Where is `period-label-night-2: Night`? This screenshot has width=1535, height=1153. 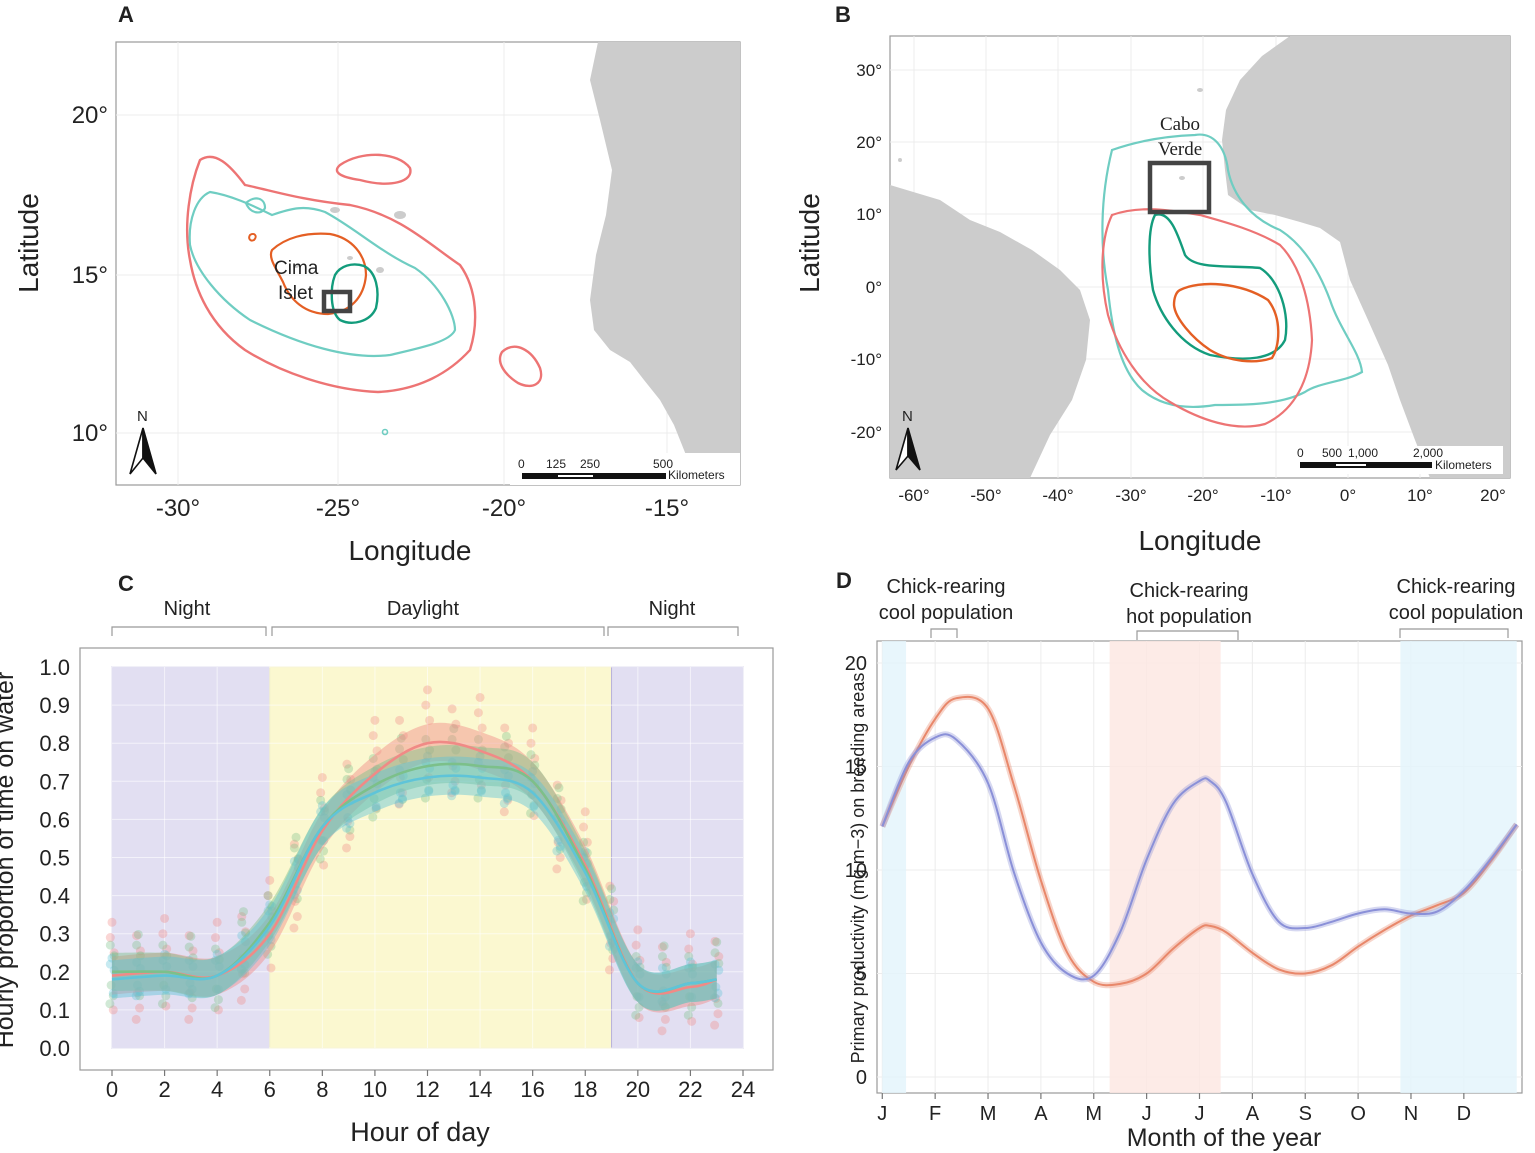 period-label-night-2: Night is located at coordinates (672, 609).